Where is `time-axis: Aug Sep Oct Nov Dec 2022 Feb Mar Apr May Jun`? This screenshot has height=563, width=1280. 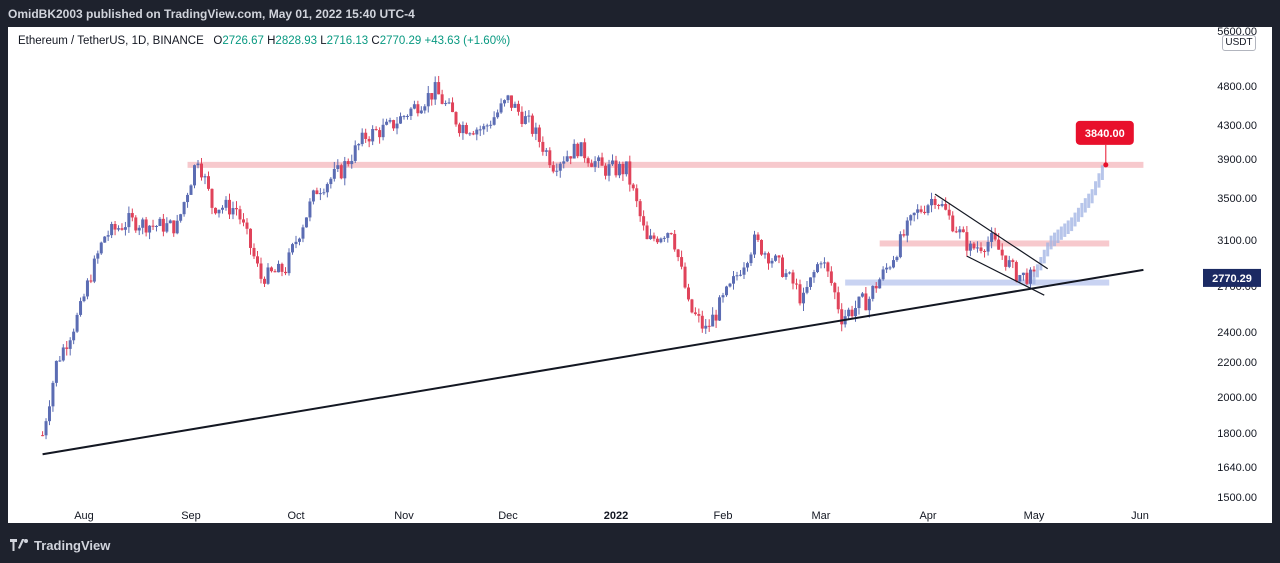
time-axis: Aug Sep Oct Nov Dec 2022 Feb Mar Apr May Jun is located at coordinates (611, 516).